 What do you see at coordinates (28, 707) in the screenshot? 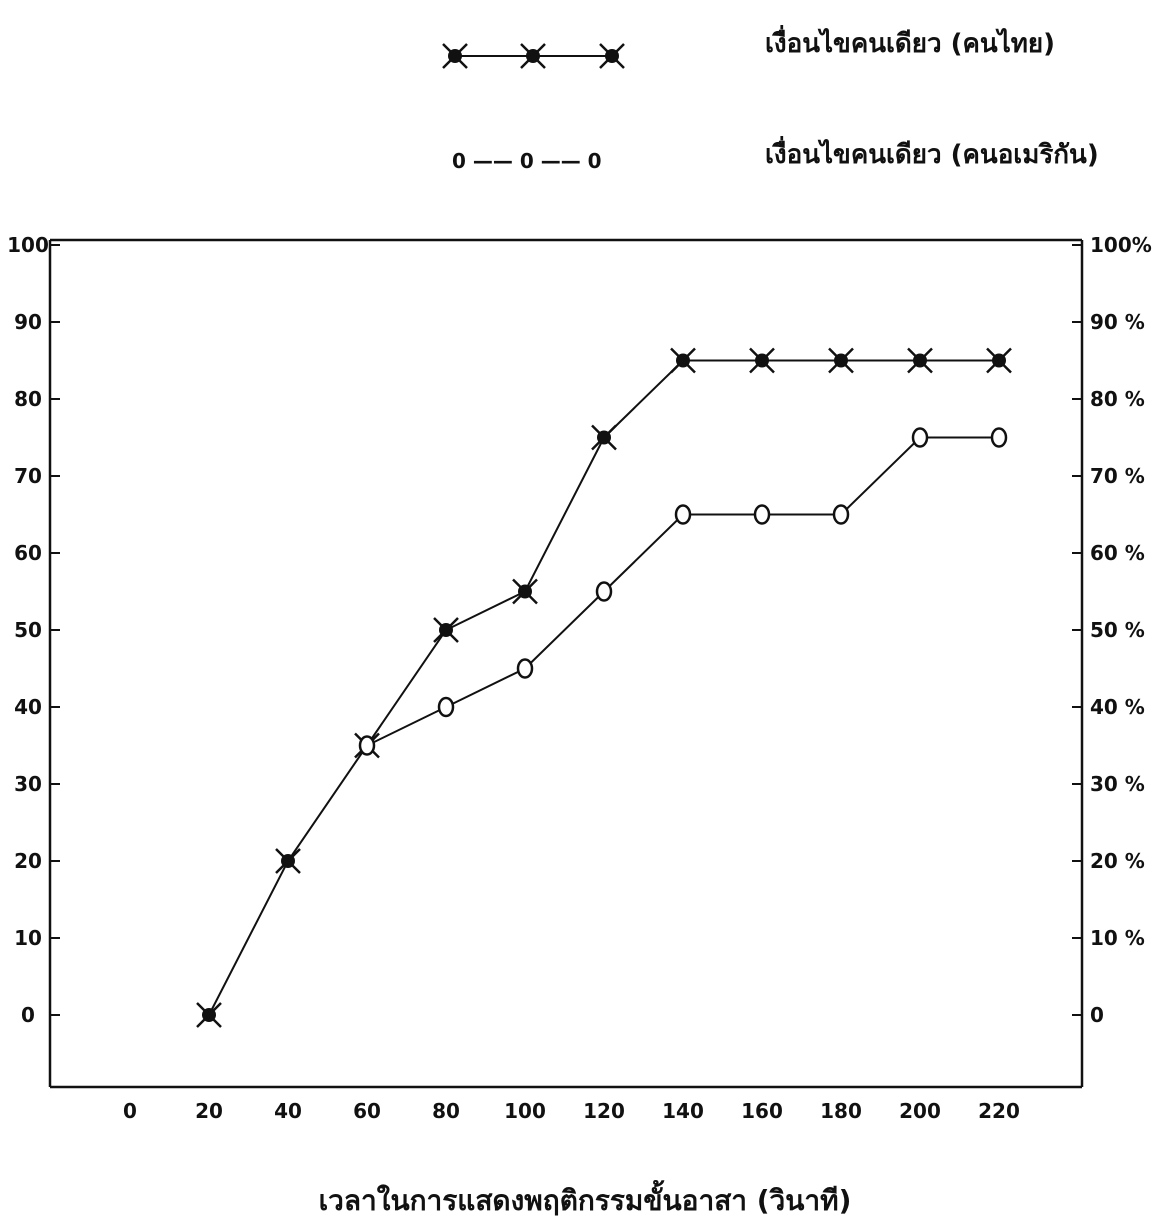
I see `y-tick-label: 40` at bounding box center [28, 707].